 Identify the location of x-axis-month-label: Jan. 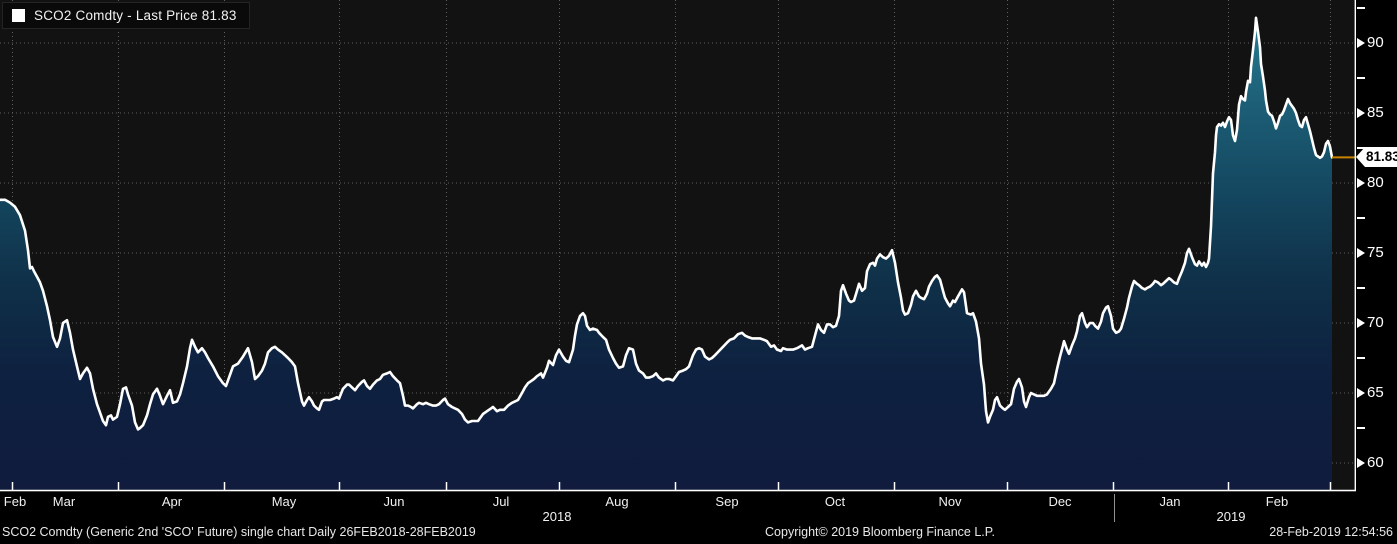
(1170, 501).